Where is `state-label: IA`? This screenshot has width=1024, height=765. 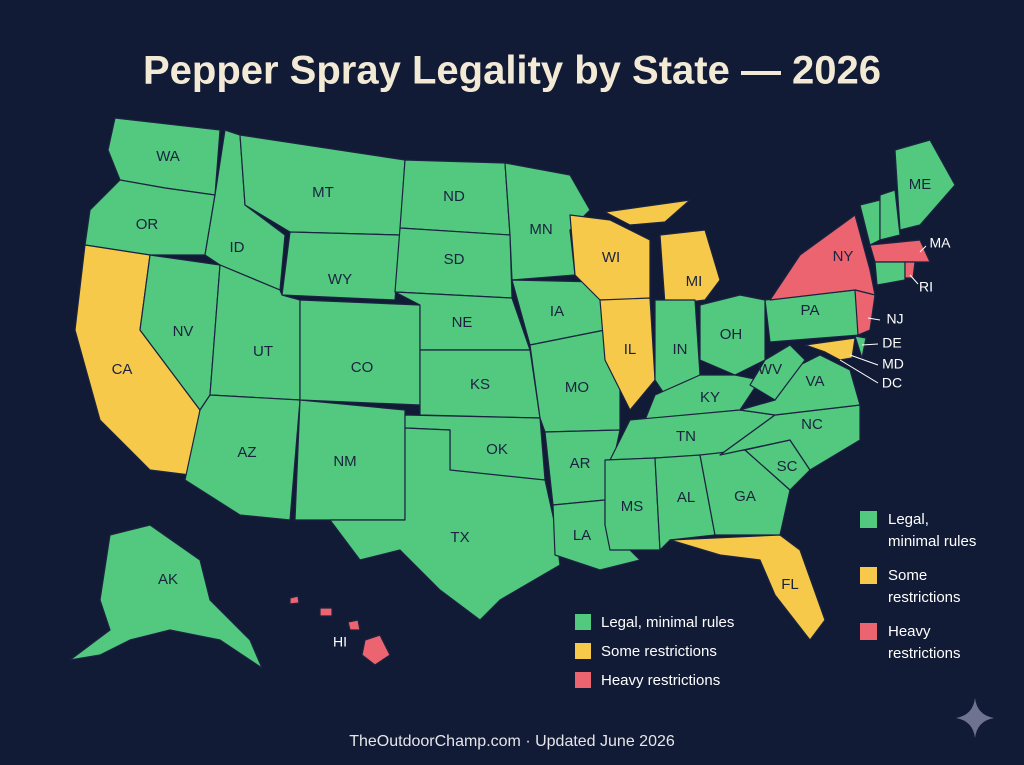 state-label: IA is located at coordinates (557, 311).